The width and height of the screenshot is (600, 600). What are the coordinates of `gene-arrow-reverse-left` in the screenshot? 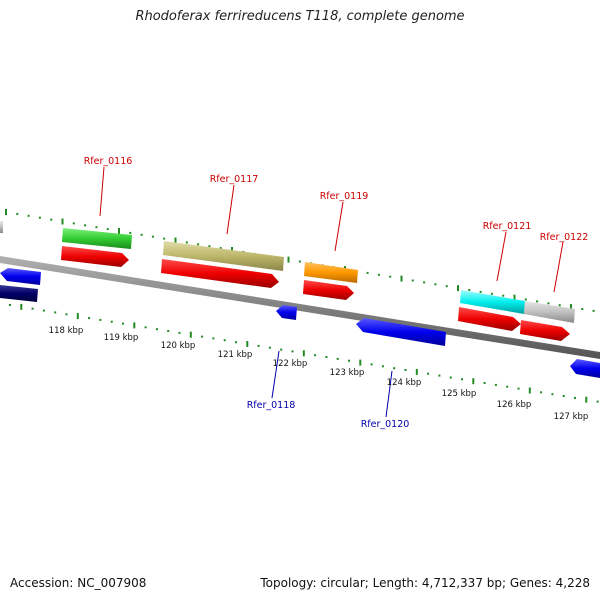 It's located at (20, 276).